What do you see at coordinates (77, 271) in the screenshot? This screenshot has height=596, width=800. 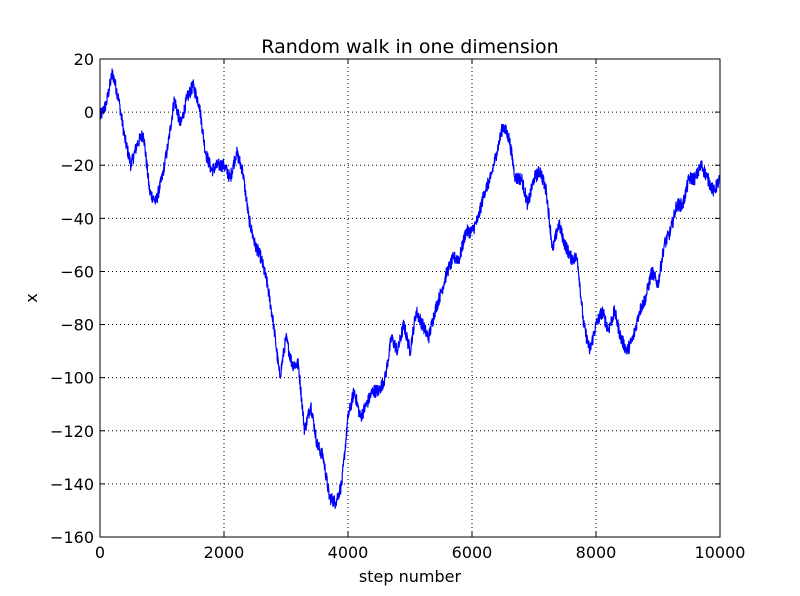 I see `y-tick-label: −60` at bounding box center [77, 271].